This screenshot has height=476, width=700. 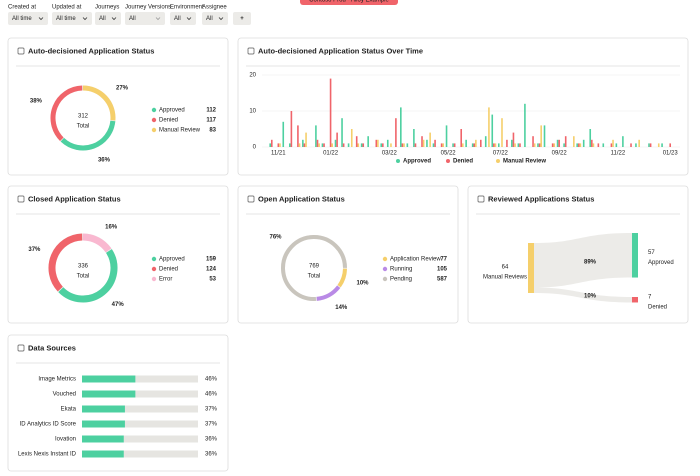 What do you see at coordinates (524, 162) in the screenshot?
I see `legend-label: Manual Review` at bounding box center [524, 162].